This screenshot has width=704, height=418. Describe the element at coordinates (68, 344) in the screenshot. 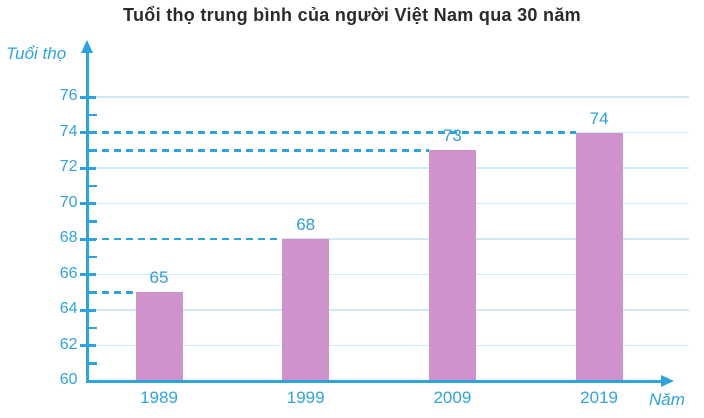

I see `y-tick-label: 62` at that location.